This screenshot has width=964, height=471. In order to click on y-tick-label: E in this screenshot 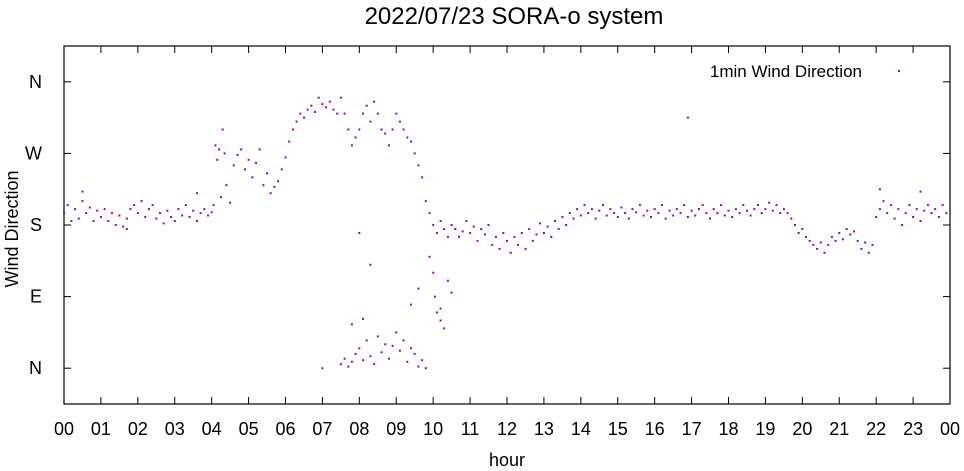, I will do `click(36, 297)`.